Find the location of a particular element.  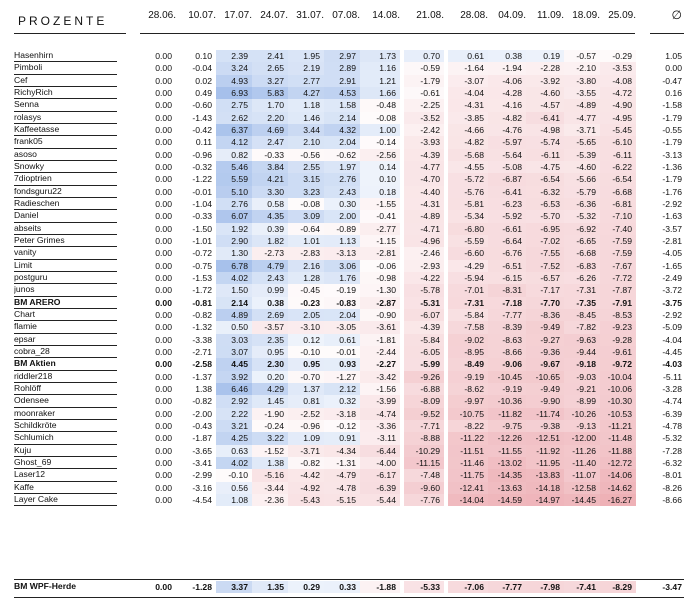

value-cell: -8.36 is located at coordinates (545, 315).